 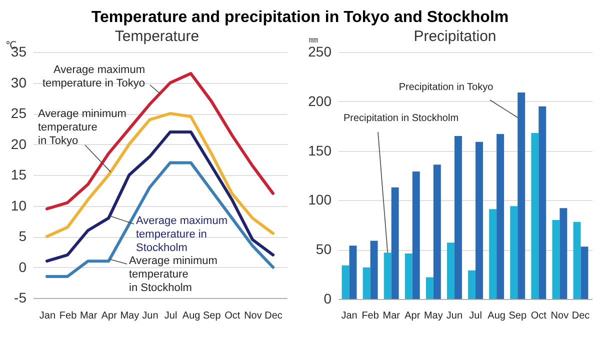 What do you see at coordinates (82, 127) in the screenshot?
I see `series-label: Average minimum temperature in Tokyo` at bounding box center [82, 127].